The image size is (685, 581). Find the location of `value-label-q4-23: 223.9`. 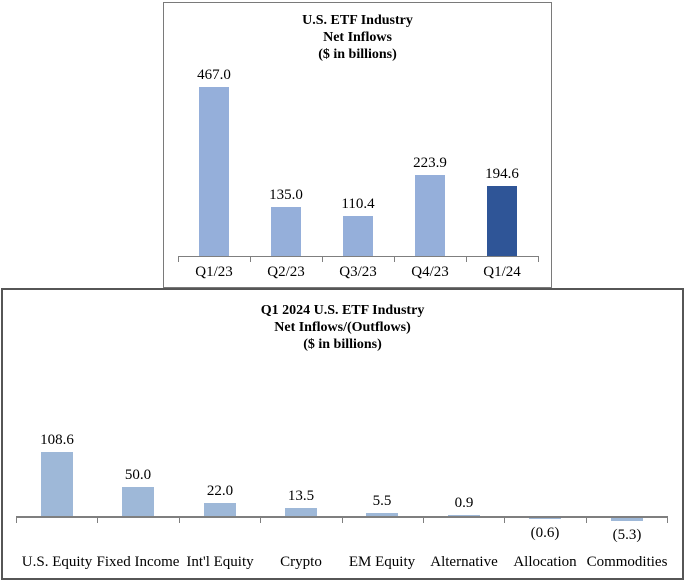

value-label-q4-23: 223.9 is located at coordinates (430, 163).